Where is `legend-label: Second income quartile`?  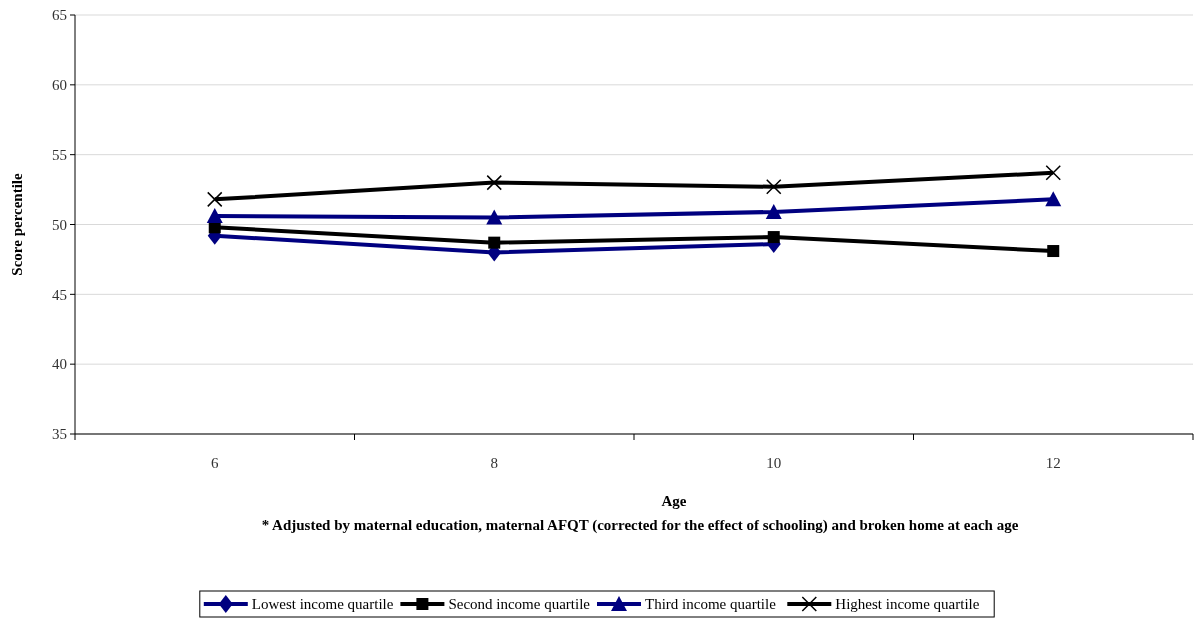
legend-label: Second income quartile is located at coordinates (519, 604).